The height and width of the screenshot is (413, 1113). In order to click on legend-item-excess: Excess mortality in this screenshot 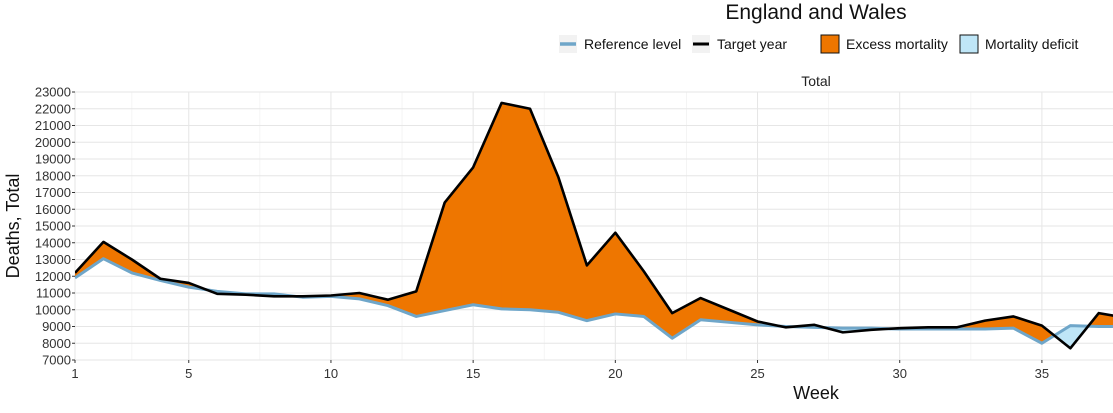, I will do `click(884, 44)`.